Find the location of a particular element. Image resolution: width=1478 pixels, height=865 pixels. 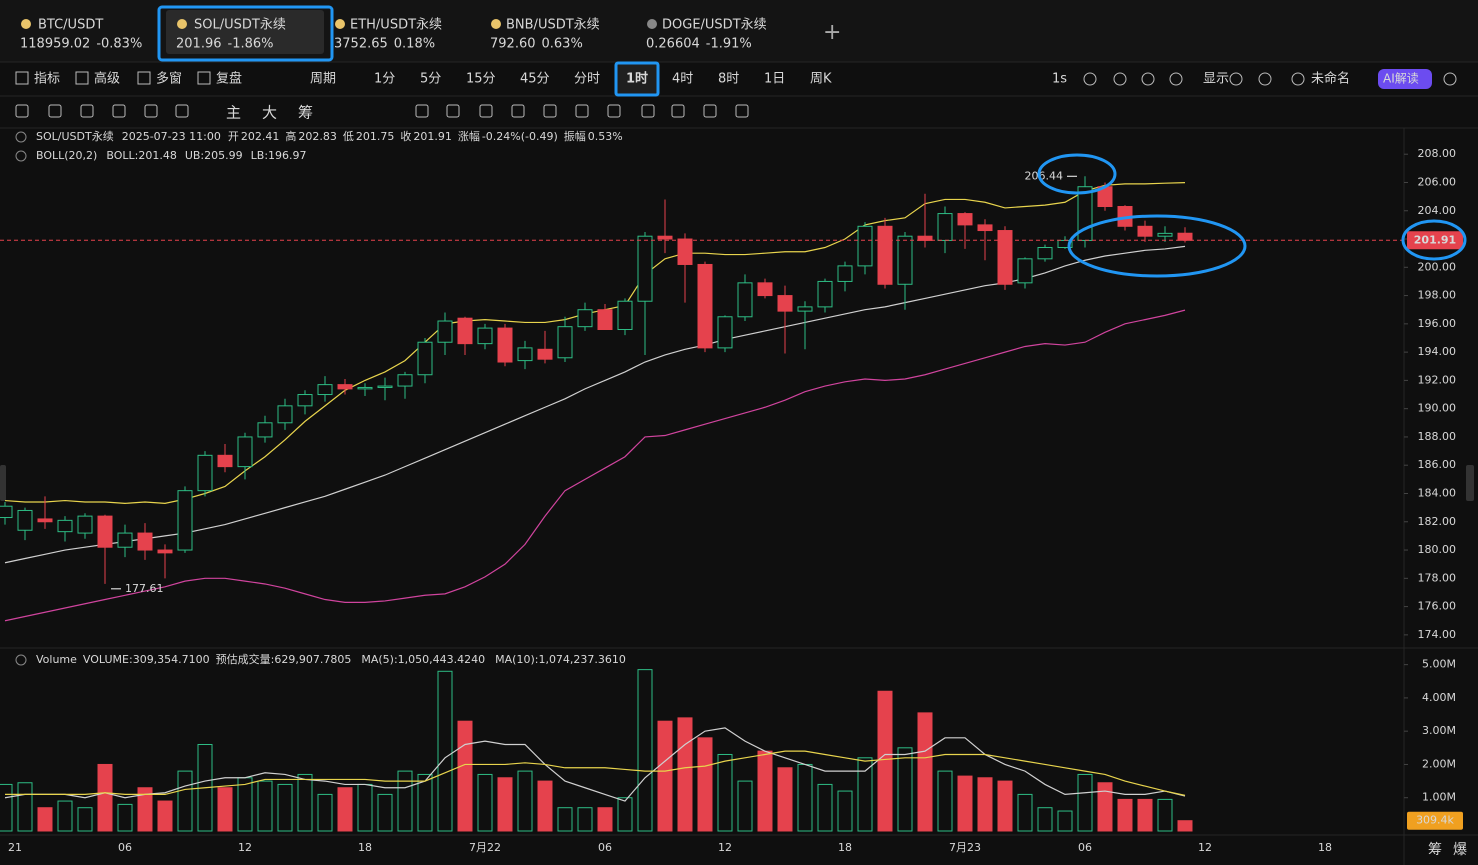

toolbar-button: 1s is located at coordinates (1059, 79).